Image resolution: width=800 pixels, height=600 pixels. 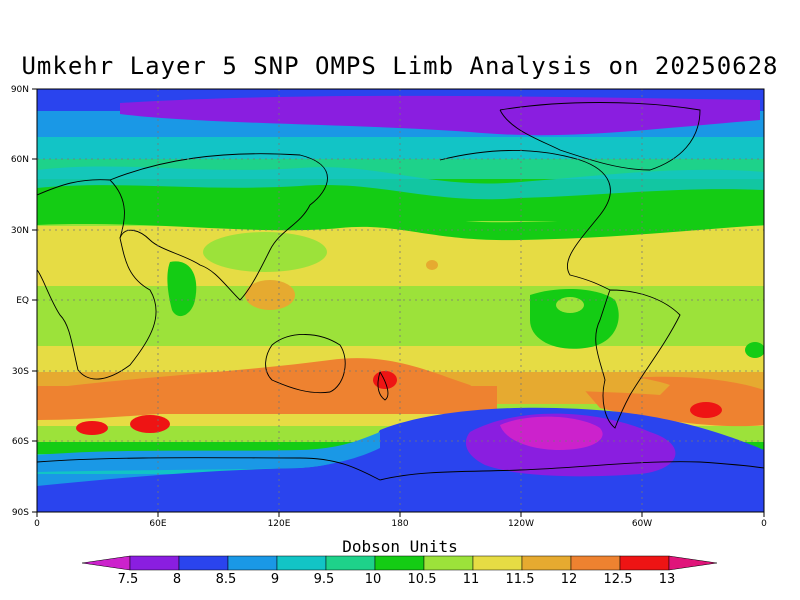 What do you see at coordinates (20, 231) in the screenshot?
I see `y-tick-label: 30N` at bounding box center [20, 231].